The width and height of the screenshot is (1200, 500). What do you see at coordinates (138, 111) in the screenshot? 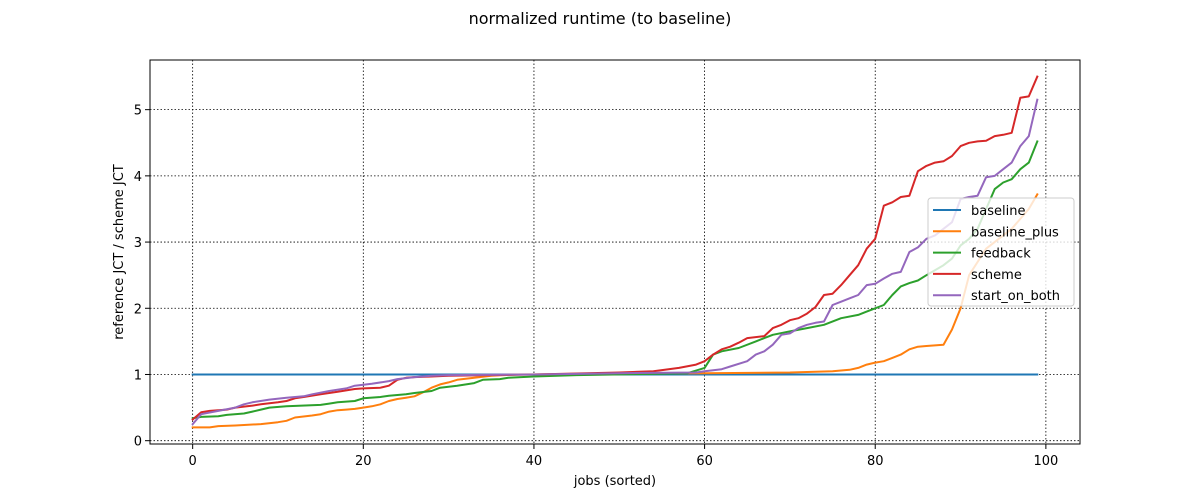
I see `y-tick-label: 5` at bounding box center [138, 111].